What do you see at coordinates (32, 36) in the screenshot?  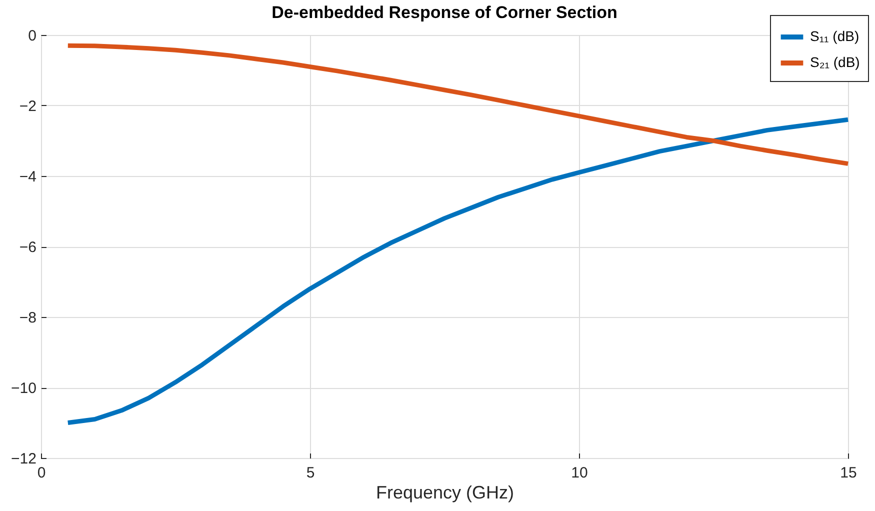 I see `y-tick-label: 0` at bounding box center [32, 36].